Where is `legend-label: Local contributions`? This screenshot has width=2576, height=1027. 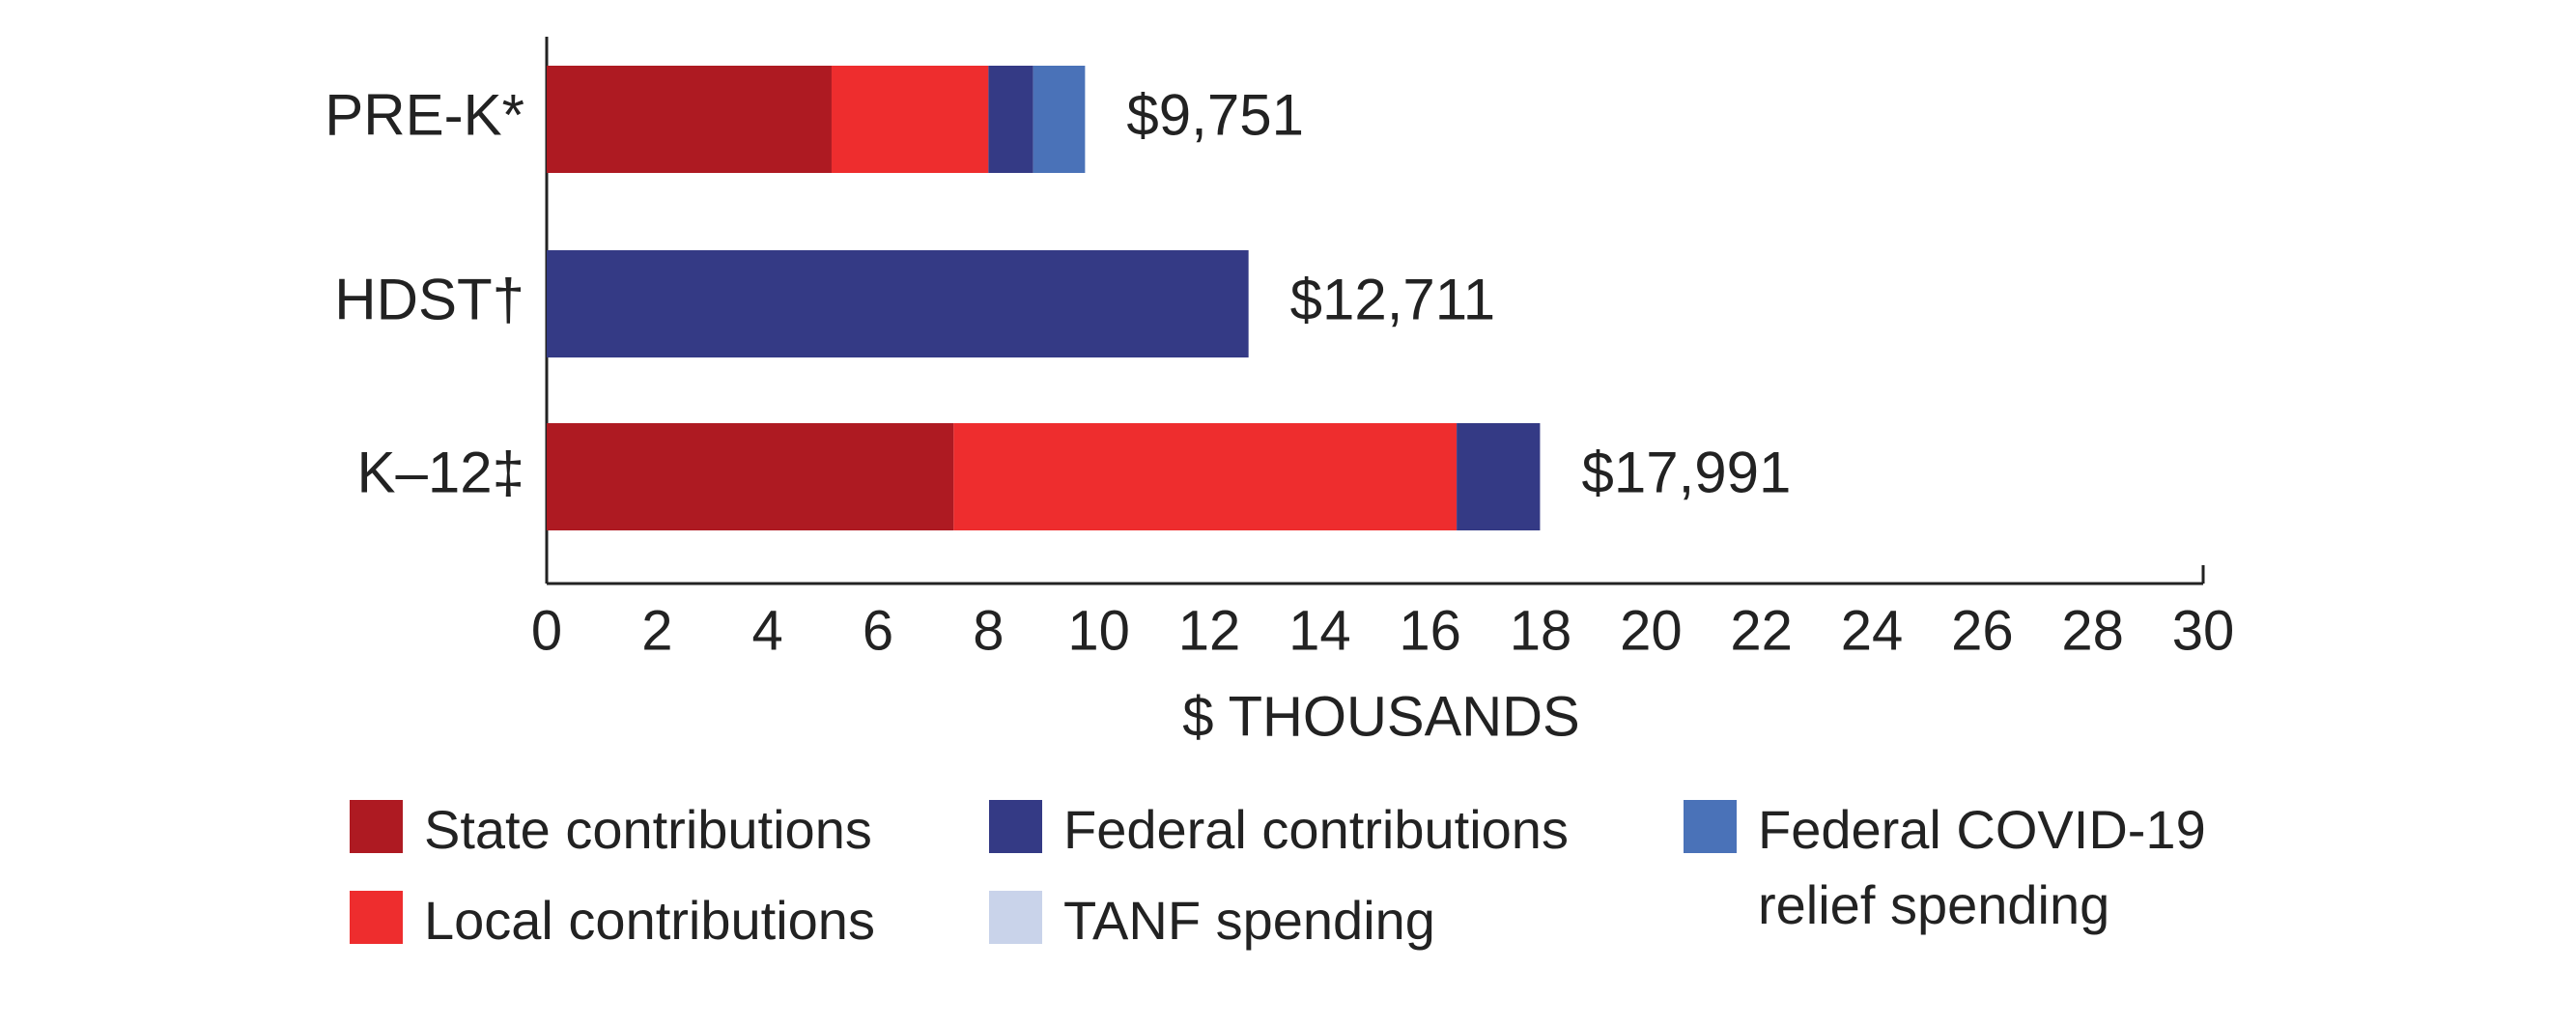 legend-label: Local contributions is located at coordinates (649, 920).